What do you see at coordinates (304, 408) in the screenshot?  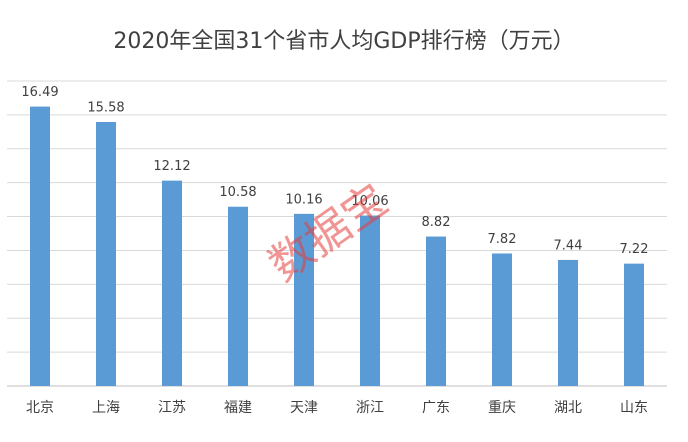 I see `x-tick-label: 天津` at bounding box center [304, 408].